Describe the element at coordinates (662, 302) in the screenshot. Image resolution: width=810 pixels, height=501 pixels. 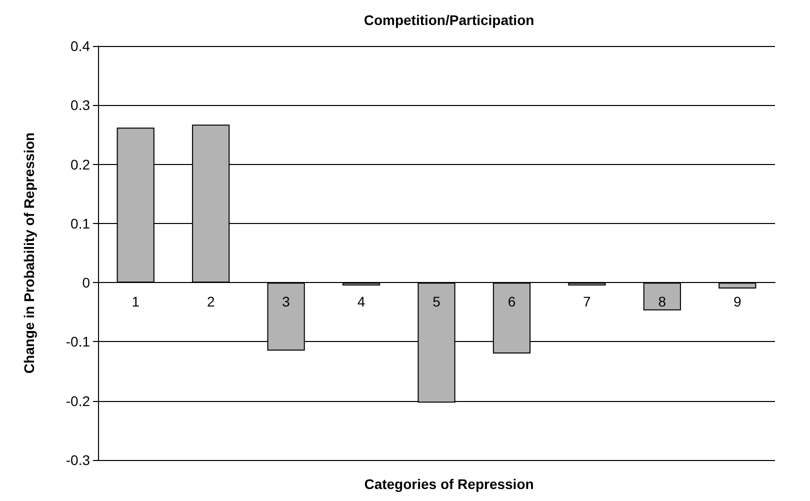
I see `x-tick-label: 8` at that location.